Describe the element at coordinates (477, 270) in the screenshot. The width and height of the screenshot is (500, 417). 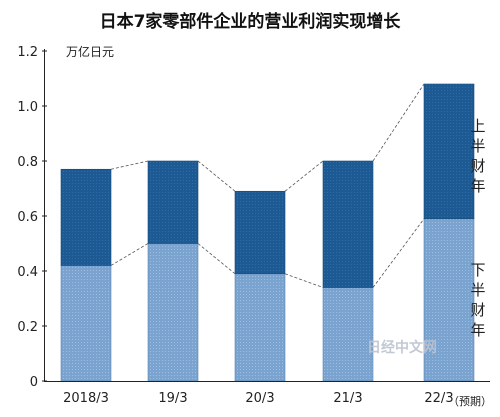
I see `series-label-char: 下` at that location.